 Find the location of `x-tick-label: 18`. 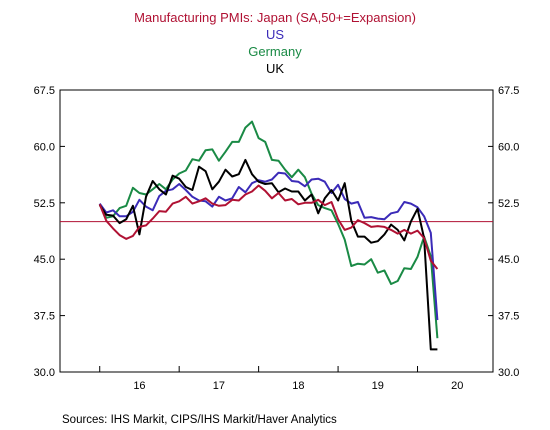

x-tick-label: 18 is located at coordinates (298, 386).